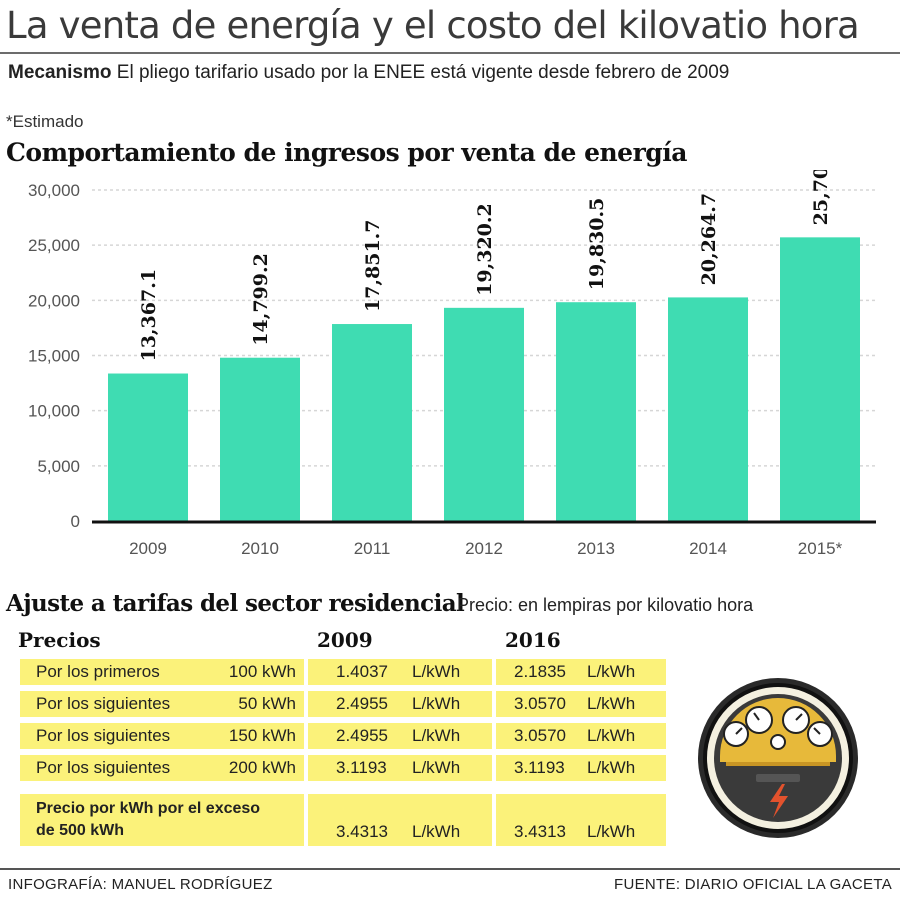 This screenshot has width=900, height=900. Describe the element at coordinates (148, 548) in the screenshot. I see `x-tick-label: 2009` at that location.